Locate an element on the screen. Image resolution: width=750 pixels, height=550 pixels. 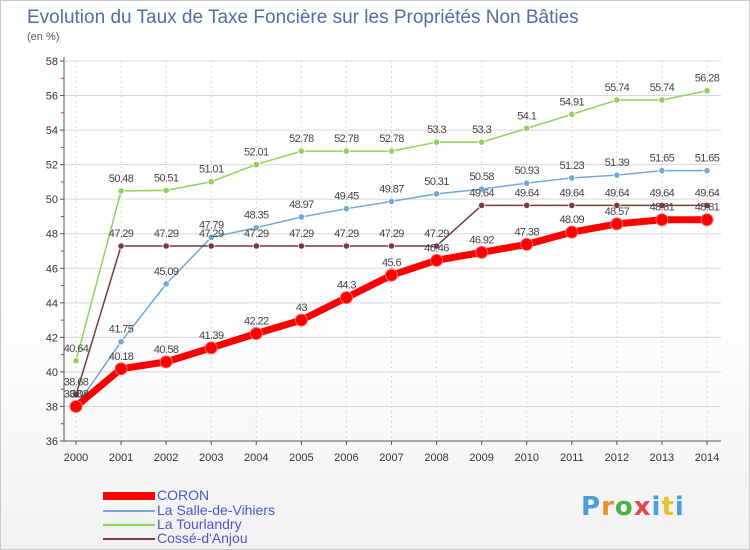
data-label-la-salle: 50.93 is located at coordinates (526, 171).